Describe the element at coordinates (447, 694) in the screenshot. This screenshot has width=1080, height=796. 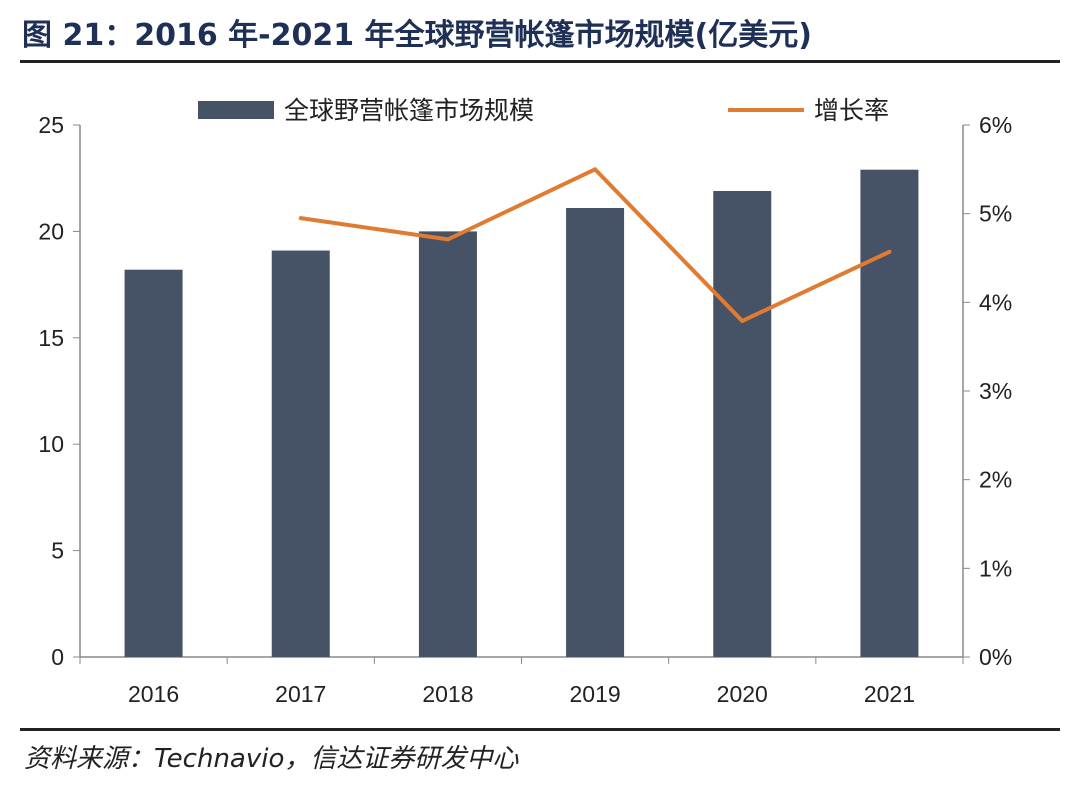
I see `x-tick-label: 2018` at that location.